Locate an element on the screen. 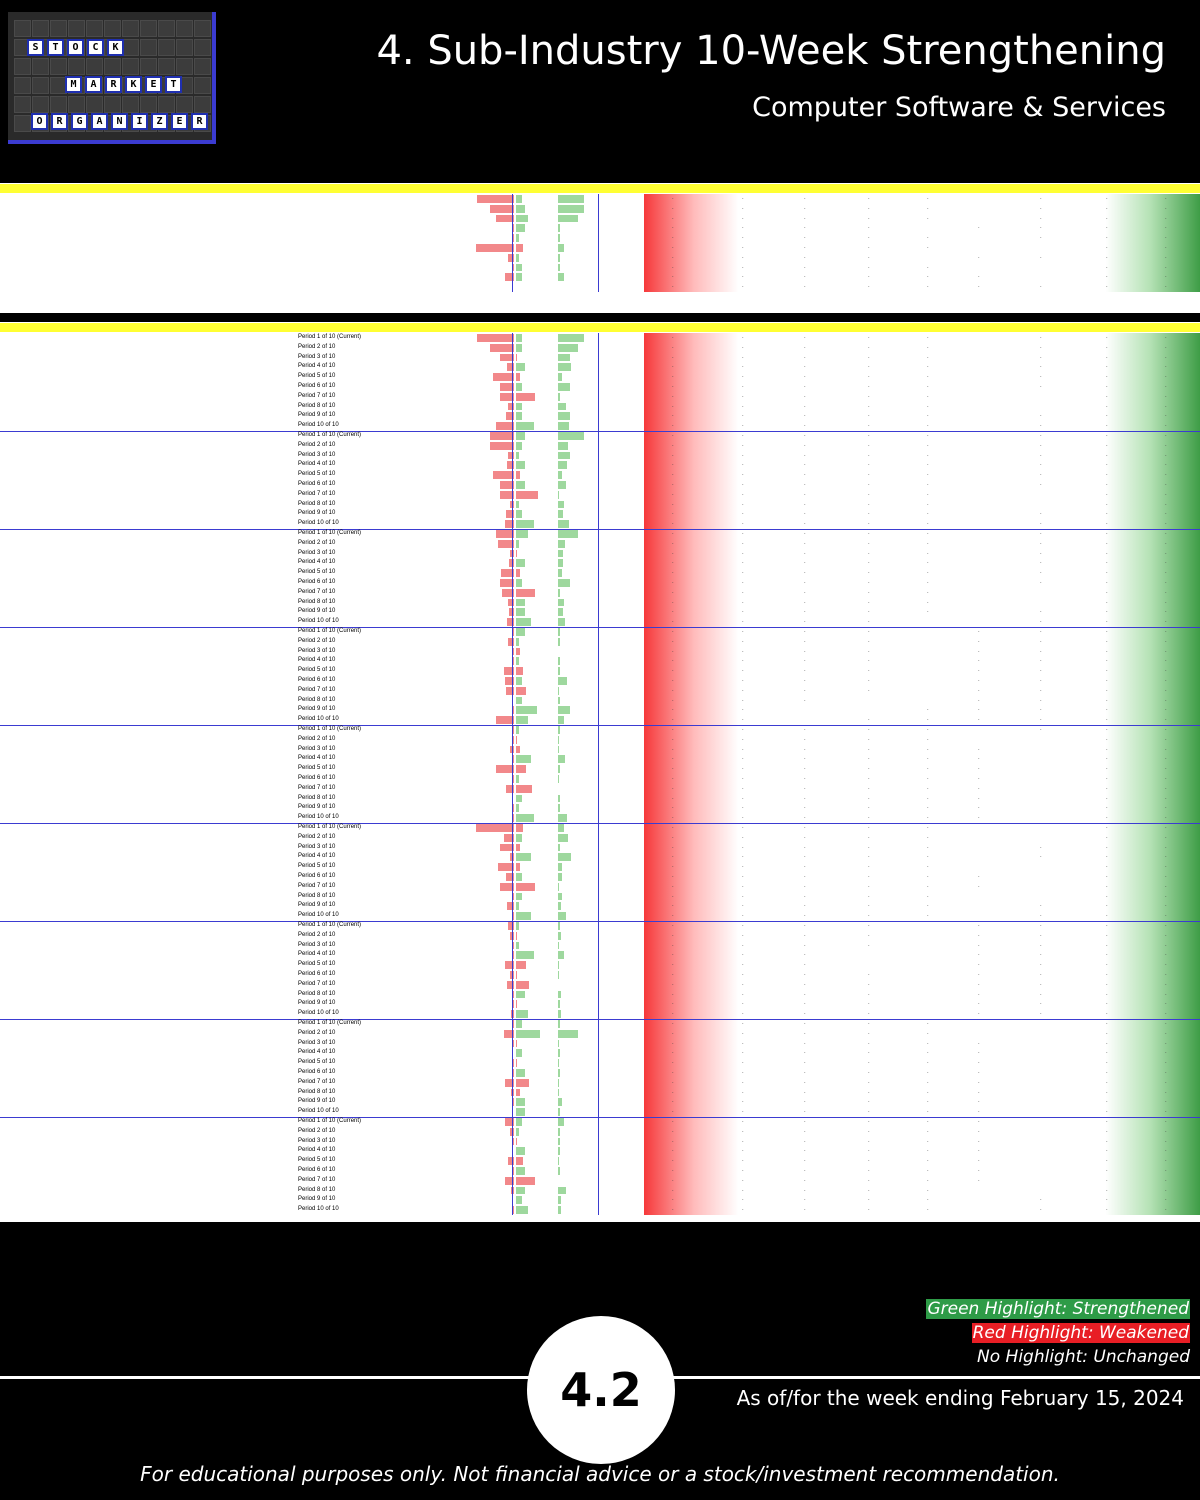 Image resolution: width=1200 pixels, height=1500 pixels. row-period: Period 5 of 10 is located at coordinates (317, 1160).